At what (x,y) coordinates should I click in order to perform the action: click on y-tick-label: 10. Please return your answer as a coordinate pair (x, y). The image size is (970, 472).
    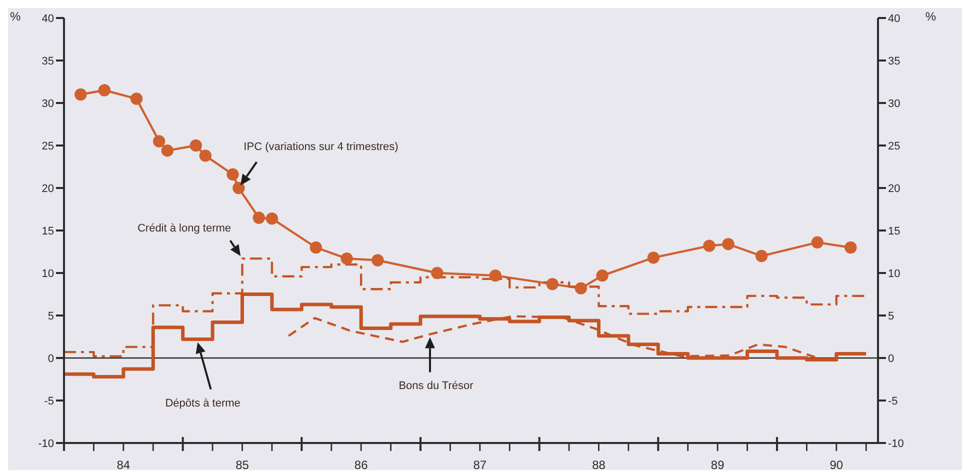
    Looking at the image, I should click on (48, 274).